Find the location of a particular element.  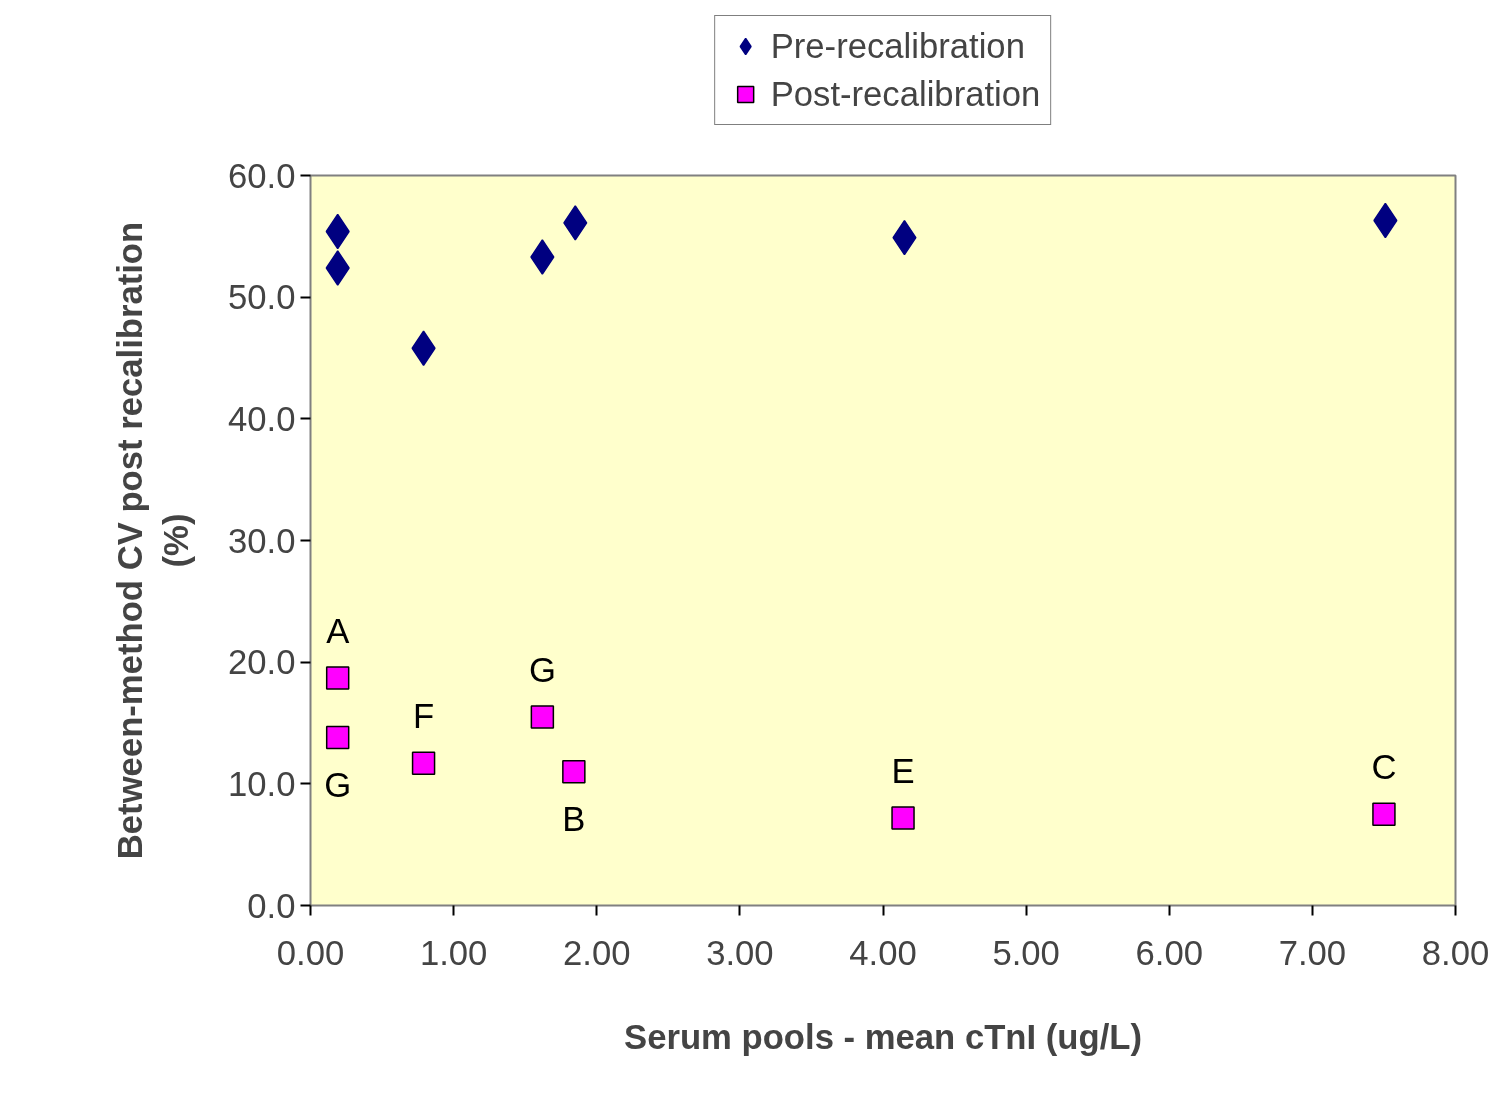

y-tick-label: 20.0 is located at coordinates (262, 662).